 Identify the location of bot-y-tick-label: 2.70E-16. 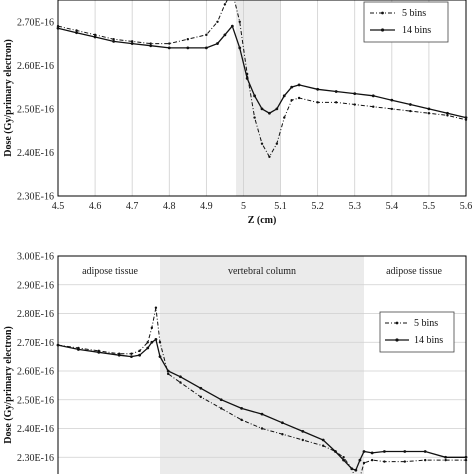
(35, 343).